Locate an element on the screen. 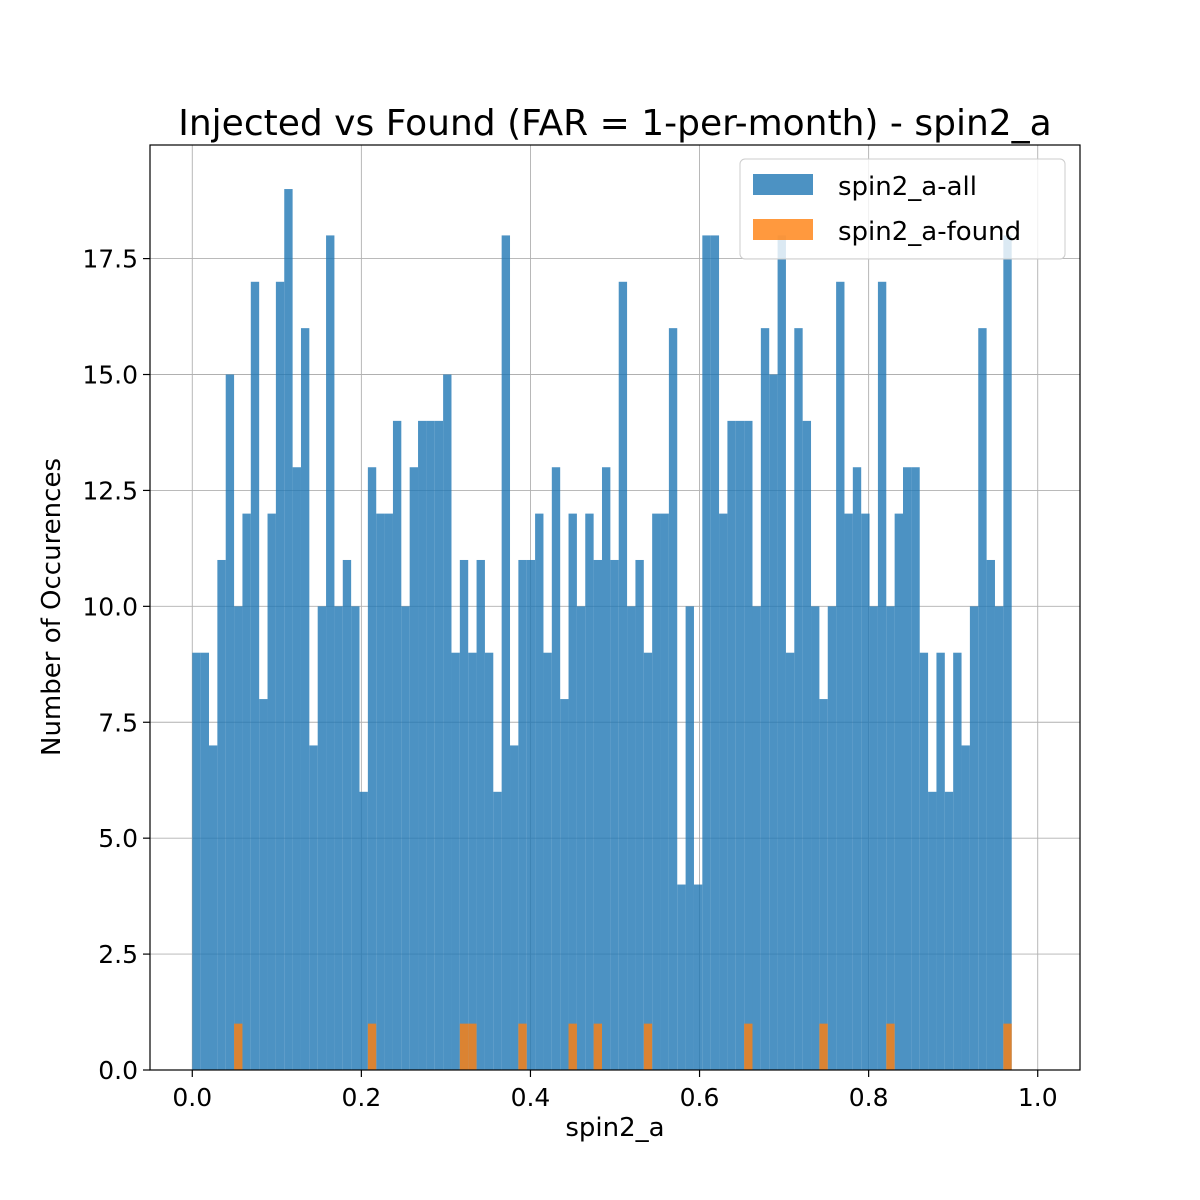 Image resolution: width=1200 pixels, height=1200 pixels. y-tick-label: 10.0 is located at coordinates (110, 606).